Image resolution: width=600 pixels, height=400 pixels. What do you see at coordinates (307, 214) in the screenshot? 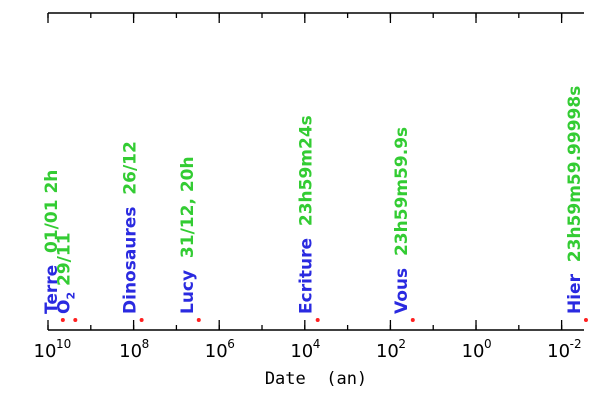
I see `event-label: Ecriture 23h59m24s` at bounding box center [307, 214].